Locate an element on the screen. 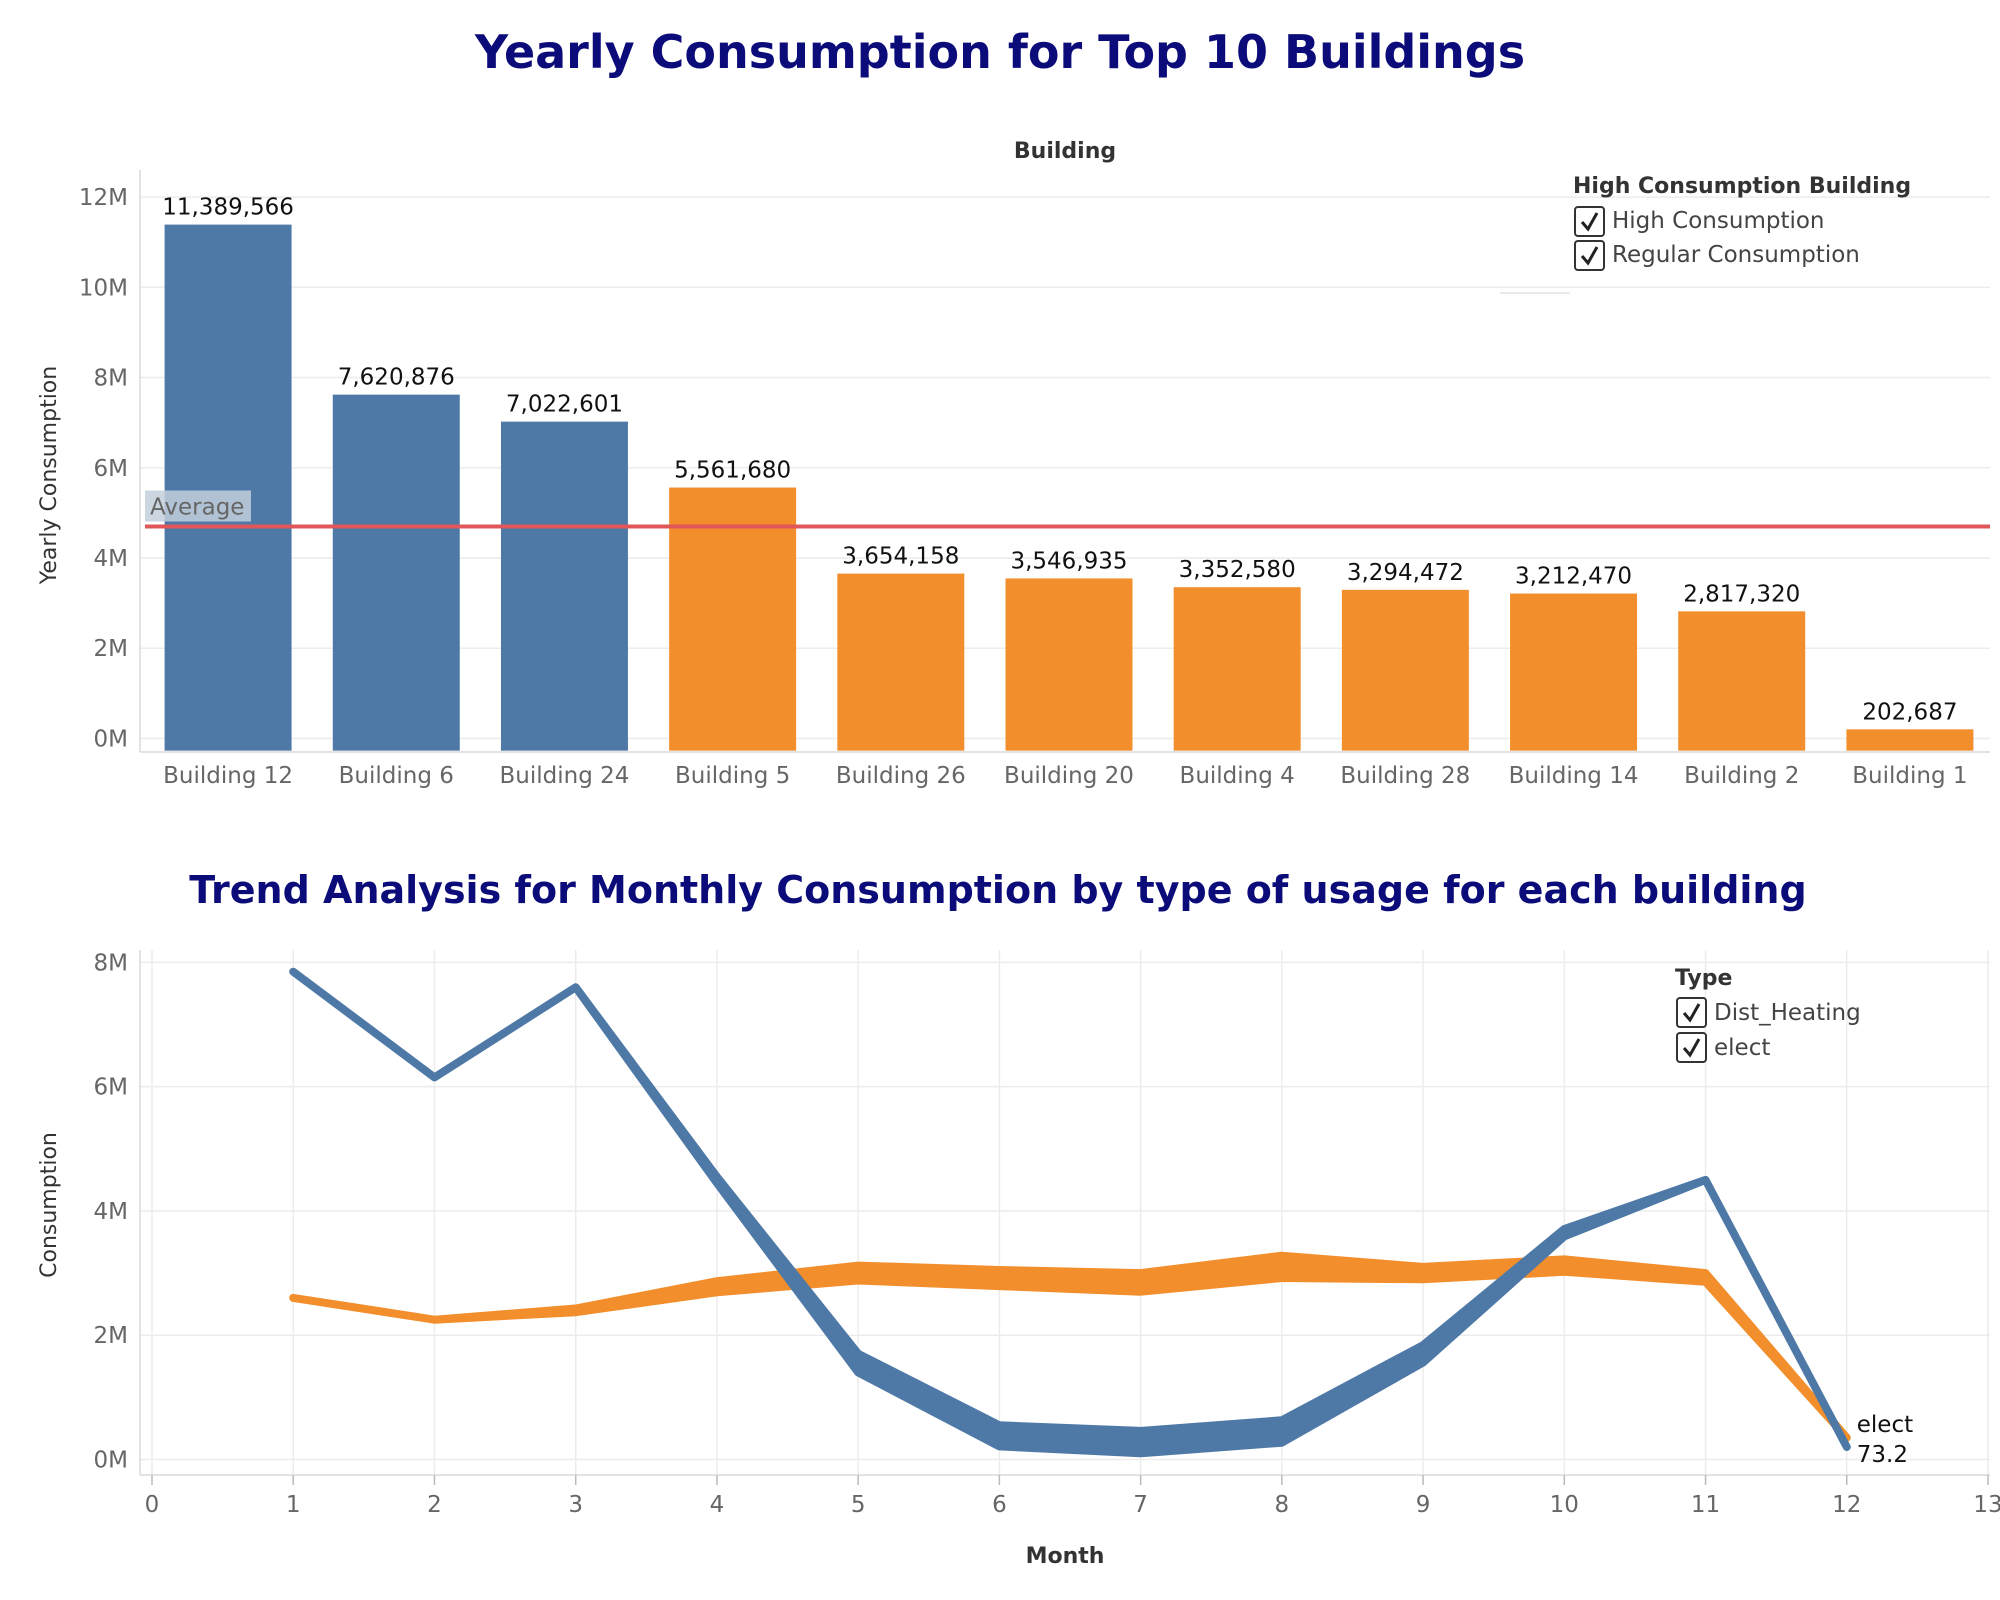  line-y-tick-label: 4M is located at coordinates (111, 1212).